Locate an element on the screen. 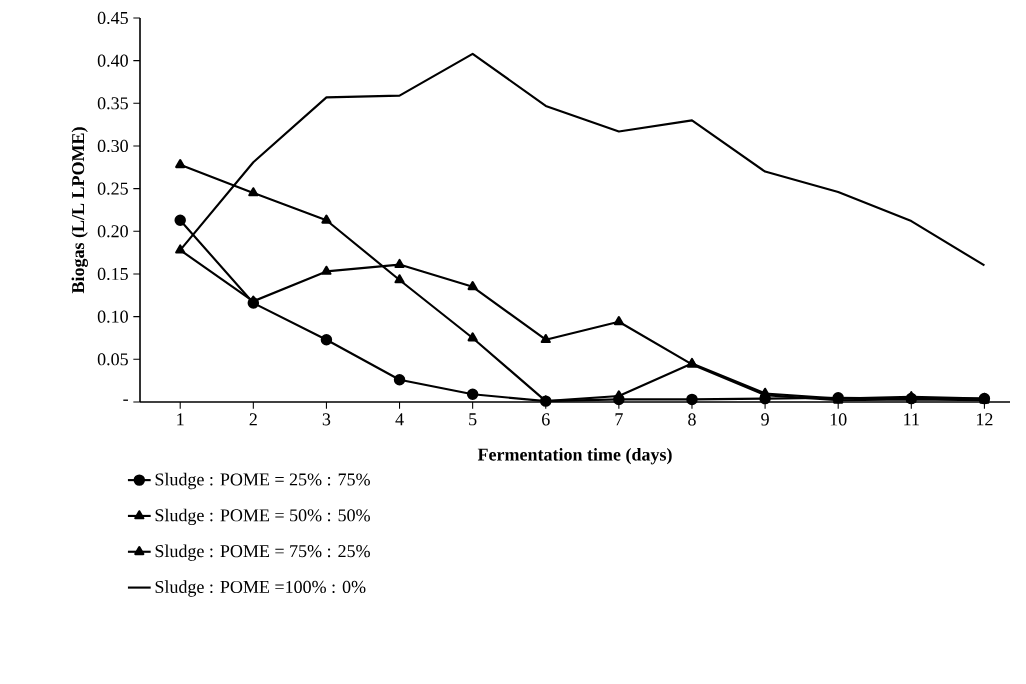 This screenshot has height=684, width=1026. y-tick-label: 0.25 is located at coordinates (112, 188).